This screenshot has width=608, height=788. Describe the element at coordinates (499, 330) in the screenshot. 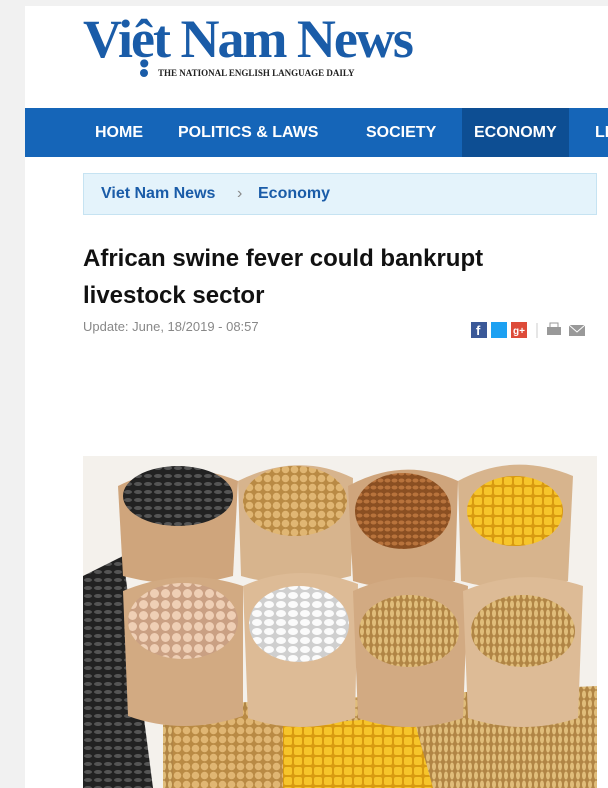

I see `twitter-icon` at that location.